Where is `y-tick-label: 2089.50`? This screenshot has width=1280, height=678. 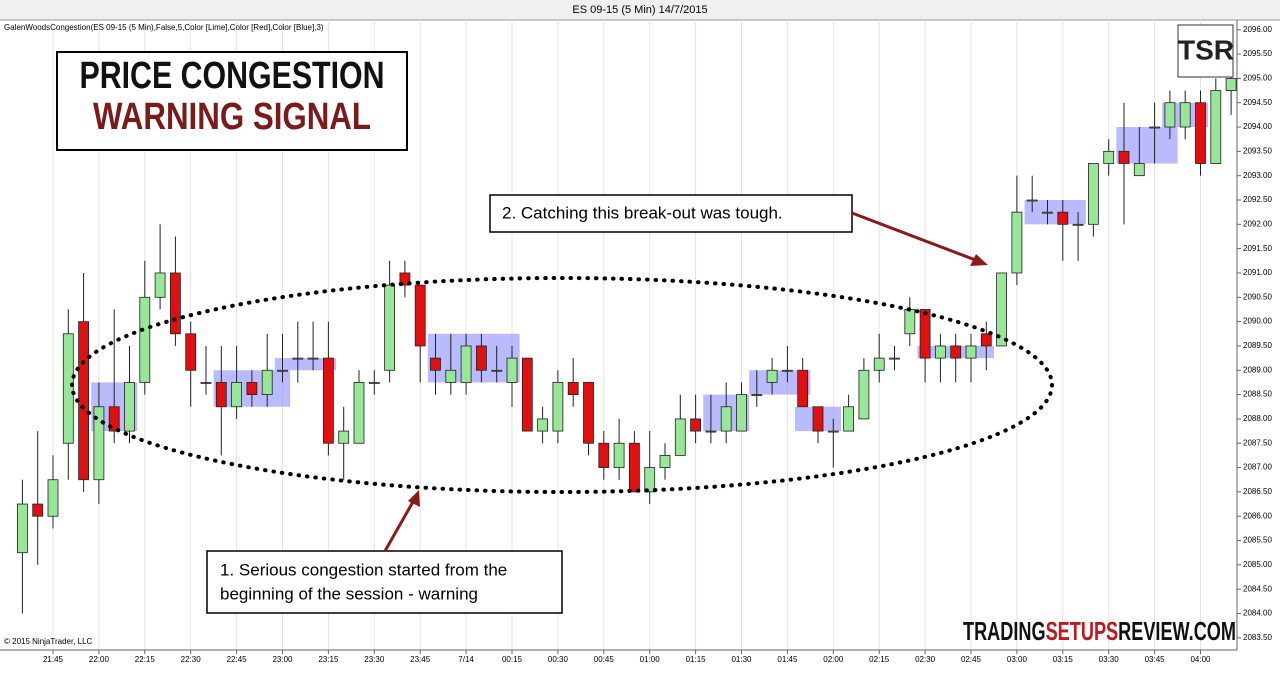
y-tick-label: 2089.50 is located at coordinates (1257, 345).